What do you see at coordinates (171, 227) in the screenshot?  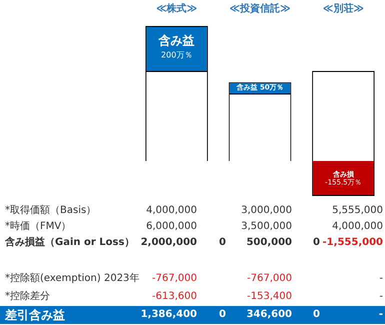 I see `text: 6,000,000` at bounding box center [171, 227].